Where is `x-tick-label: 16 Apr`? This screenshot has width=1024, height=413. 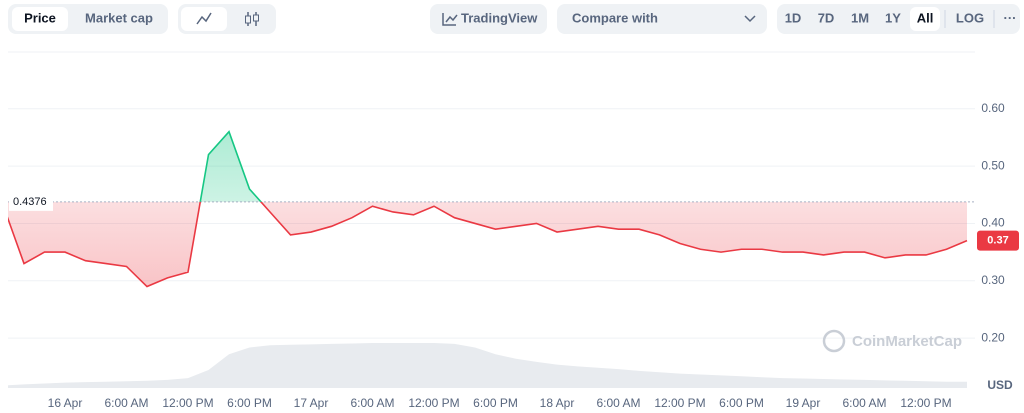
x-tick-label: 16 Apr is located at coordinates (65, 403).